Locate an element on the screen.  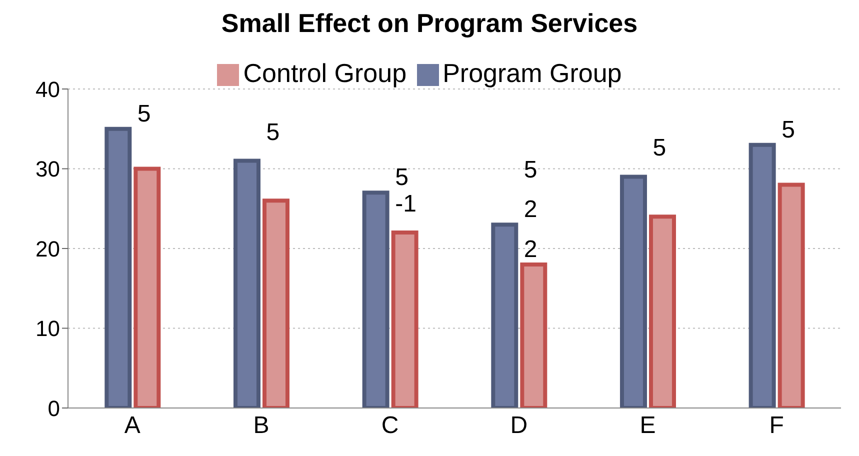
y-tick-label: 40 is located at coordinates (48, 89).